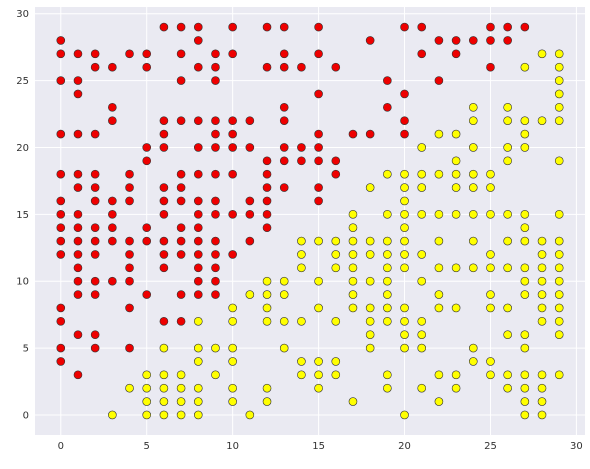 Image resolution: width=590 pixels, height=469 pixels. I want to click on y-tick-label: 20, so click(22, 148).